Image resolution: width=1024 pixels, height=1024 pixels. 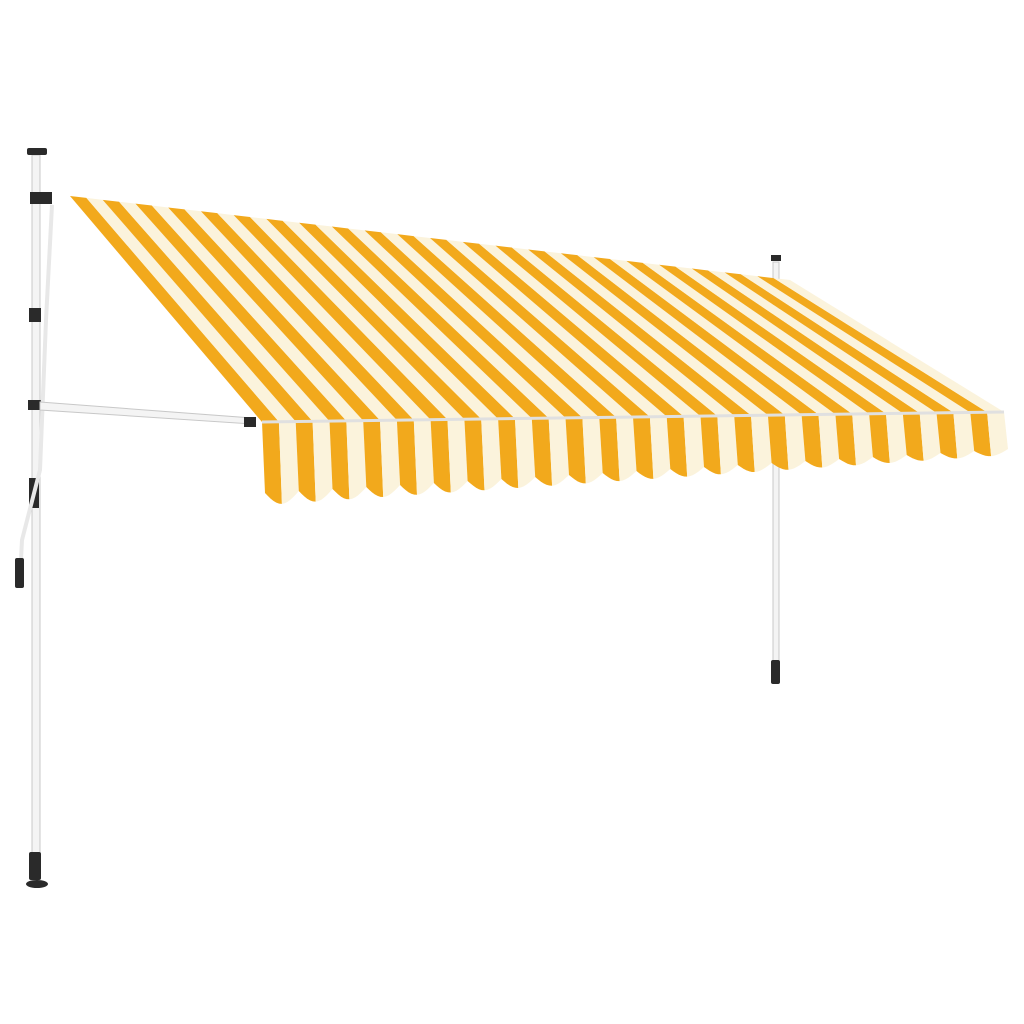 I want to click on clamp, so click(x=35, y=315).